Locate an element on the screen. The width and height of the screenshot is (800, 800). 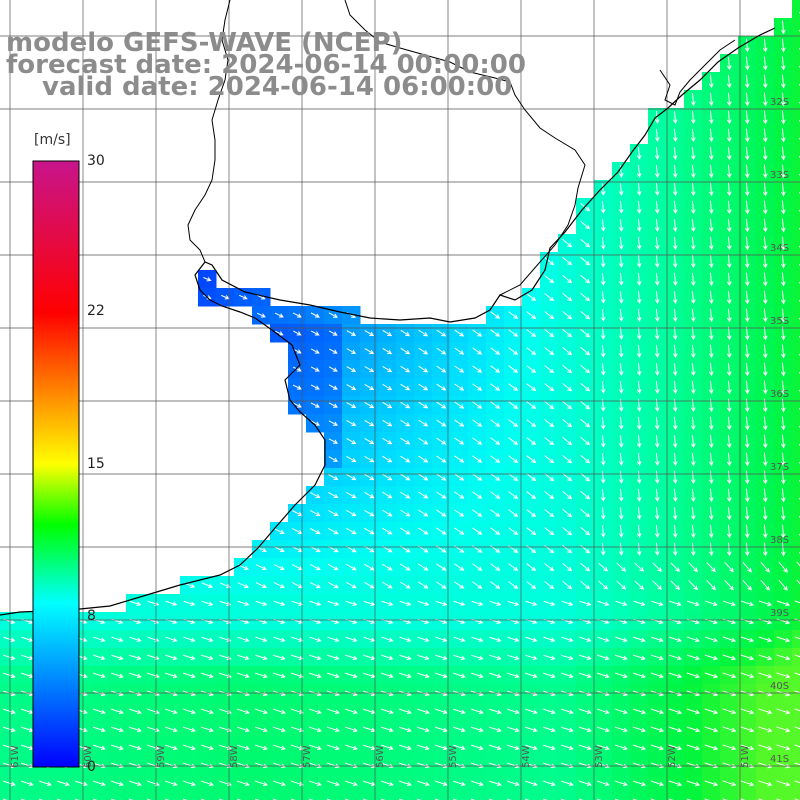
lat-label: 41S is located at coordinates (779, 759).